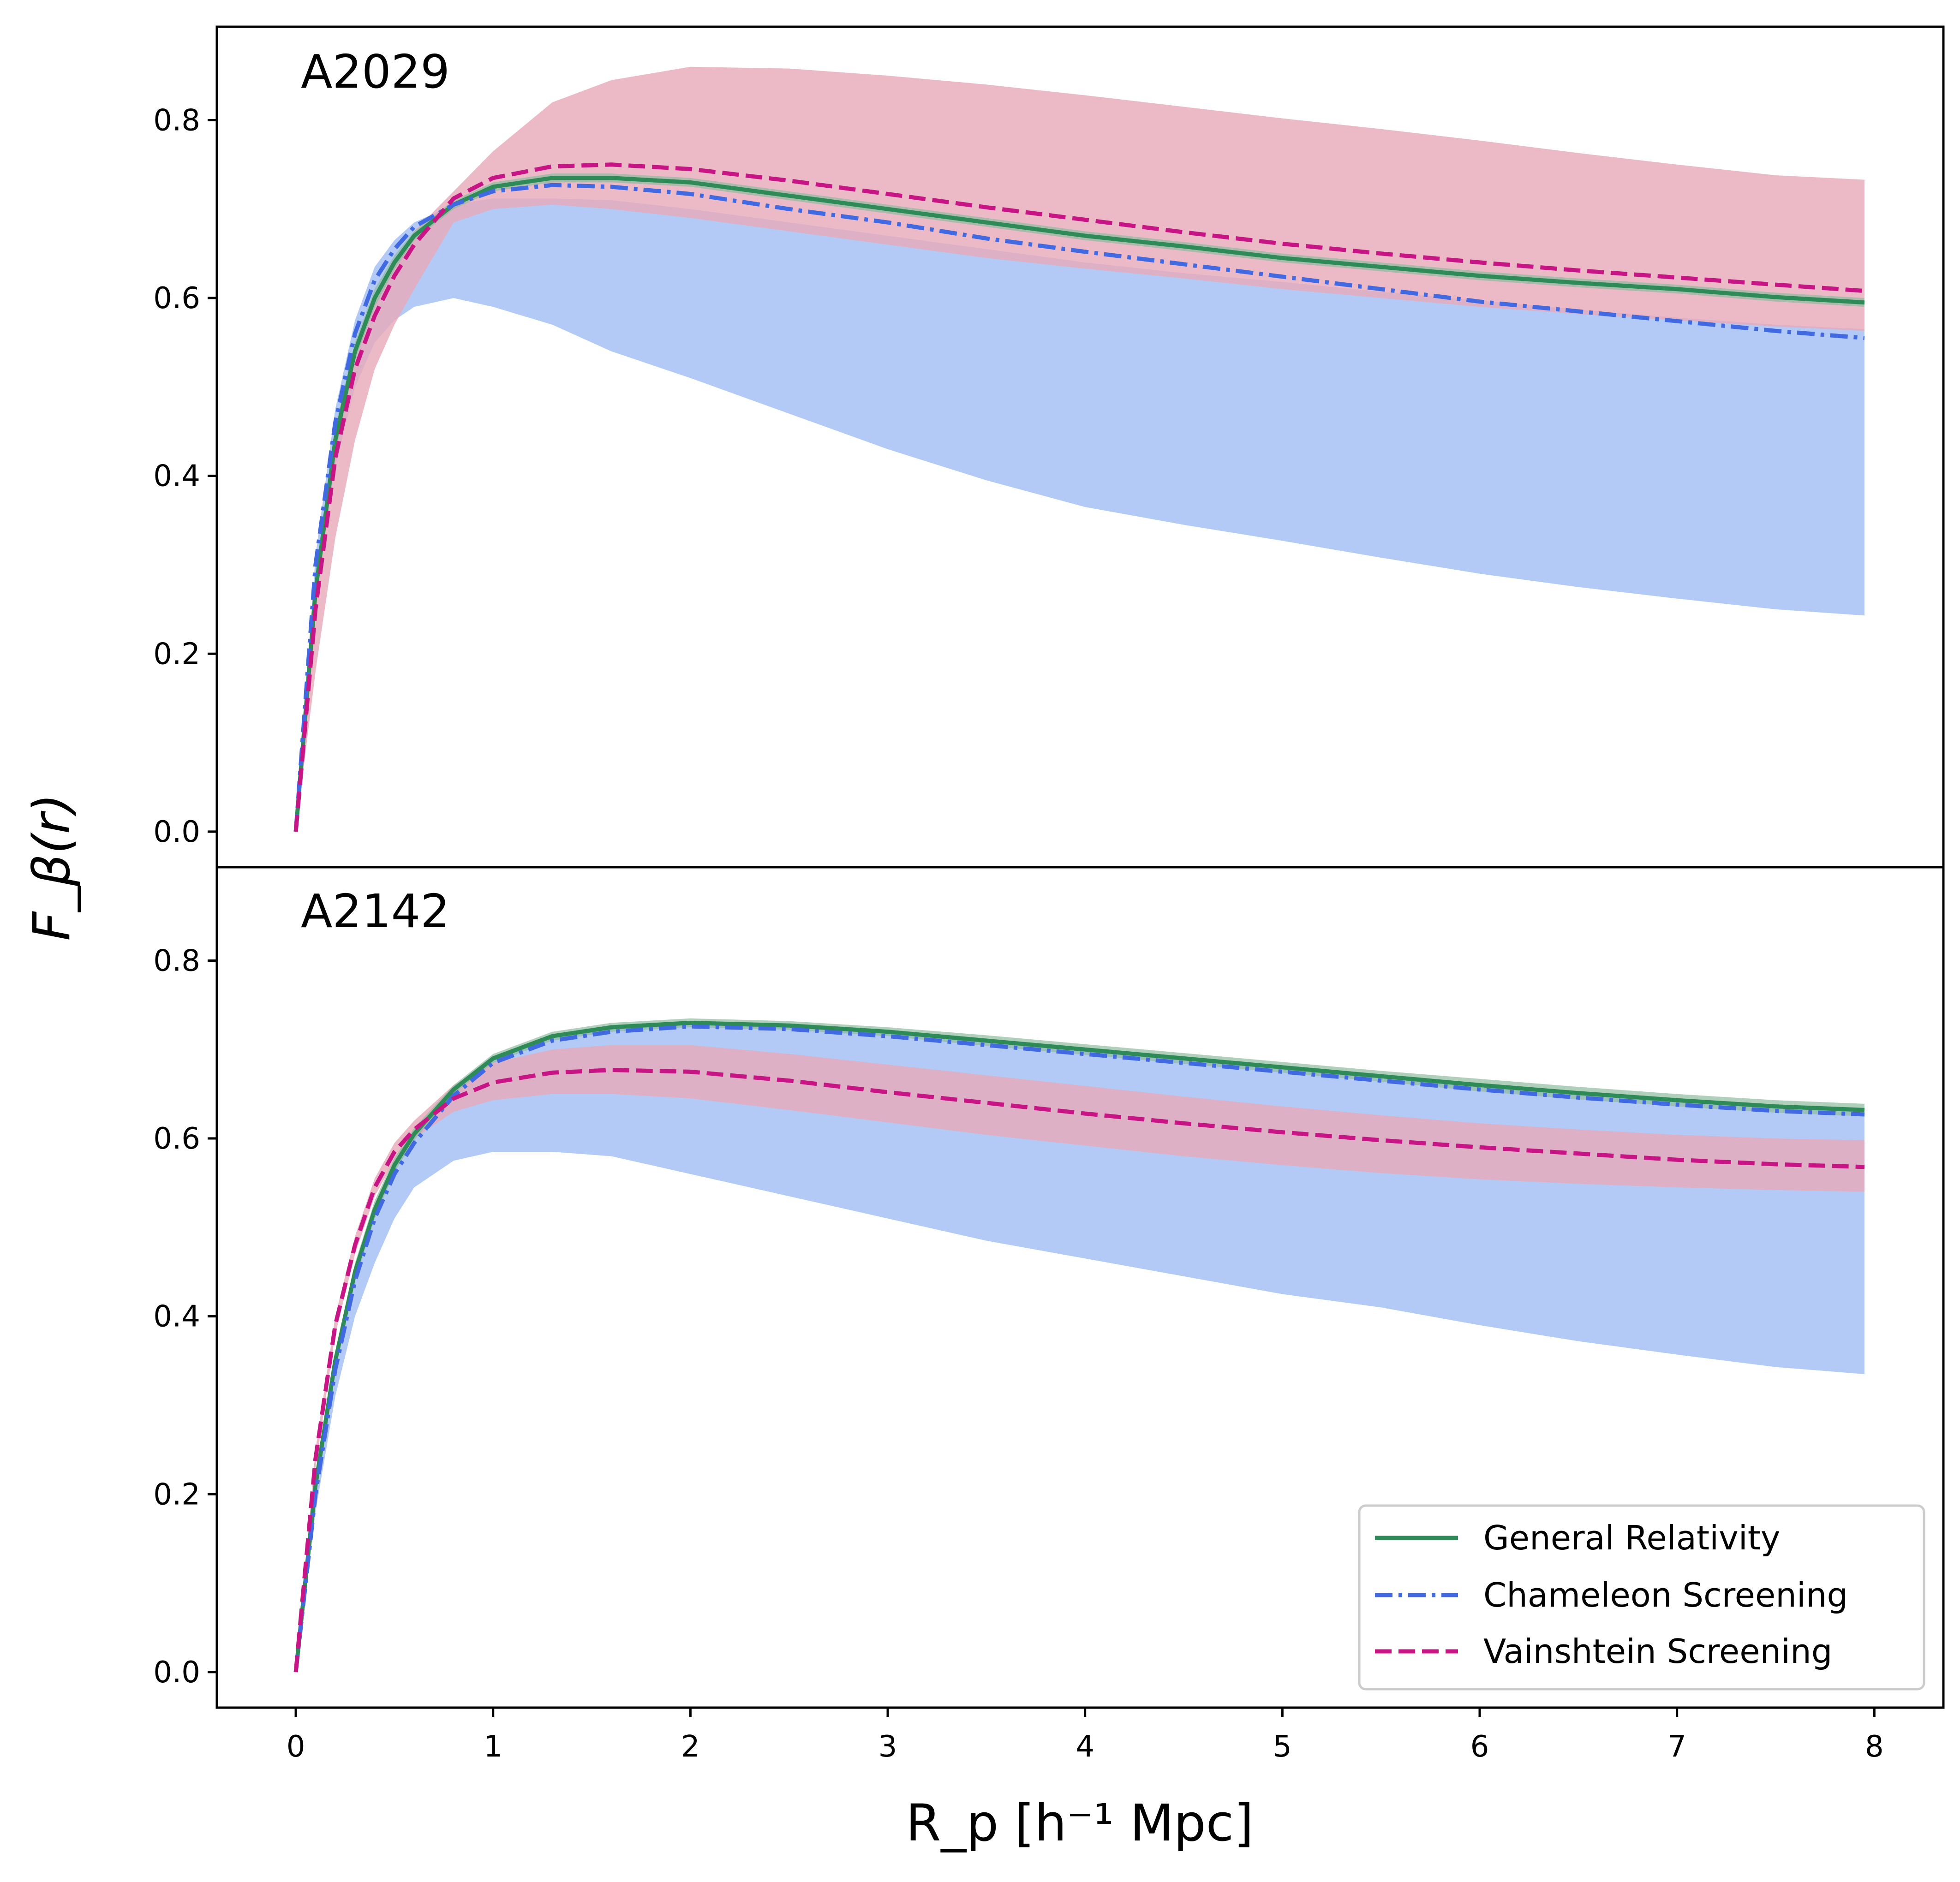  I want to click on y-axis-a2142: 0.0 0.2 0.4 0.6 0.8, so click(185, 1317).